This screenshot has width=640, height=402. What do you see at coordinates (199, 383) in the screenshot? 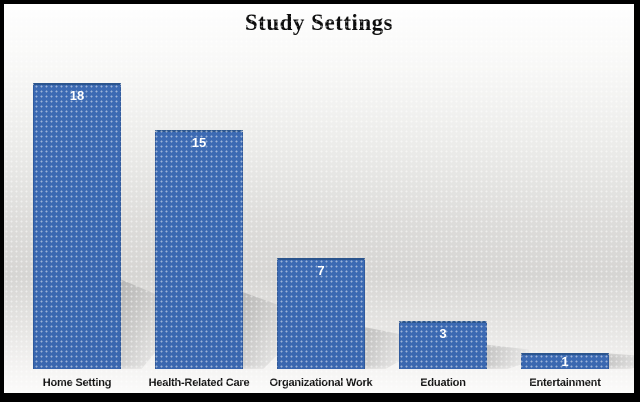
I see `category-label: Health-Related Care` at bounding box center [199, 383].